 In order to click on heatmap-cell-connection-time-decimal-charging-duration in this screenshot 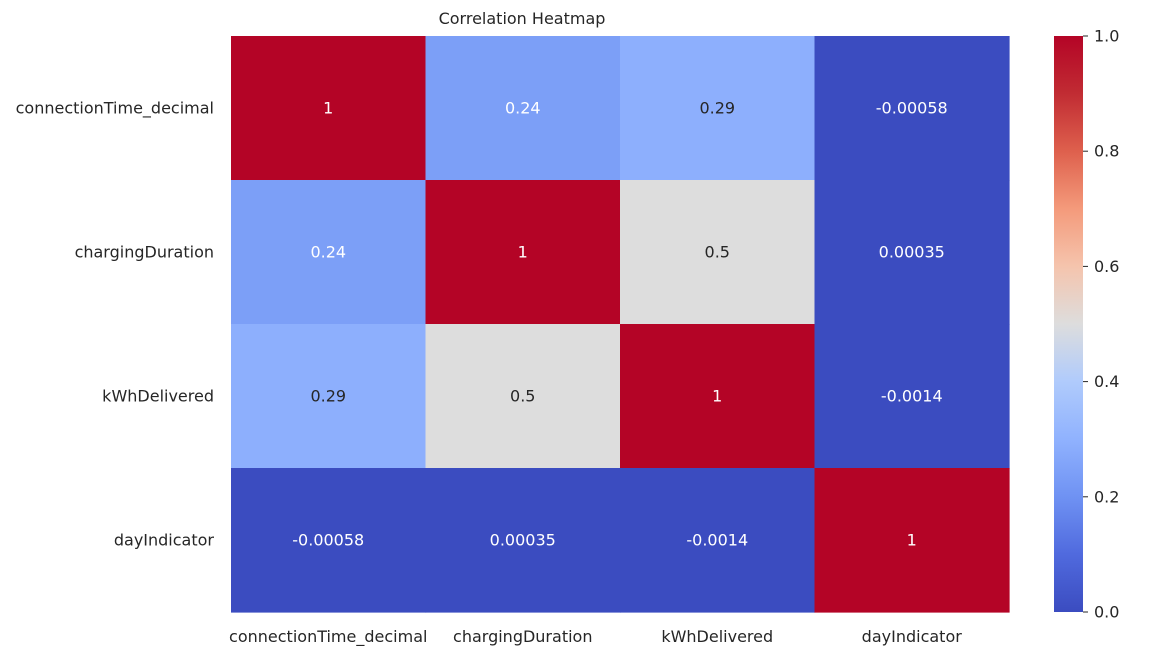, I will do `click(523, 108)`.